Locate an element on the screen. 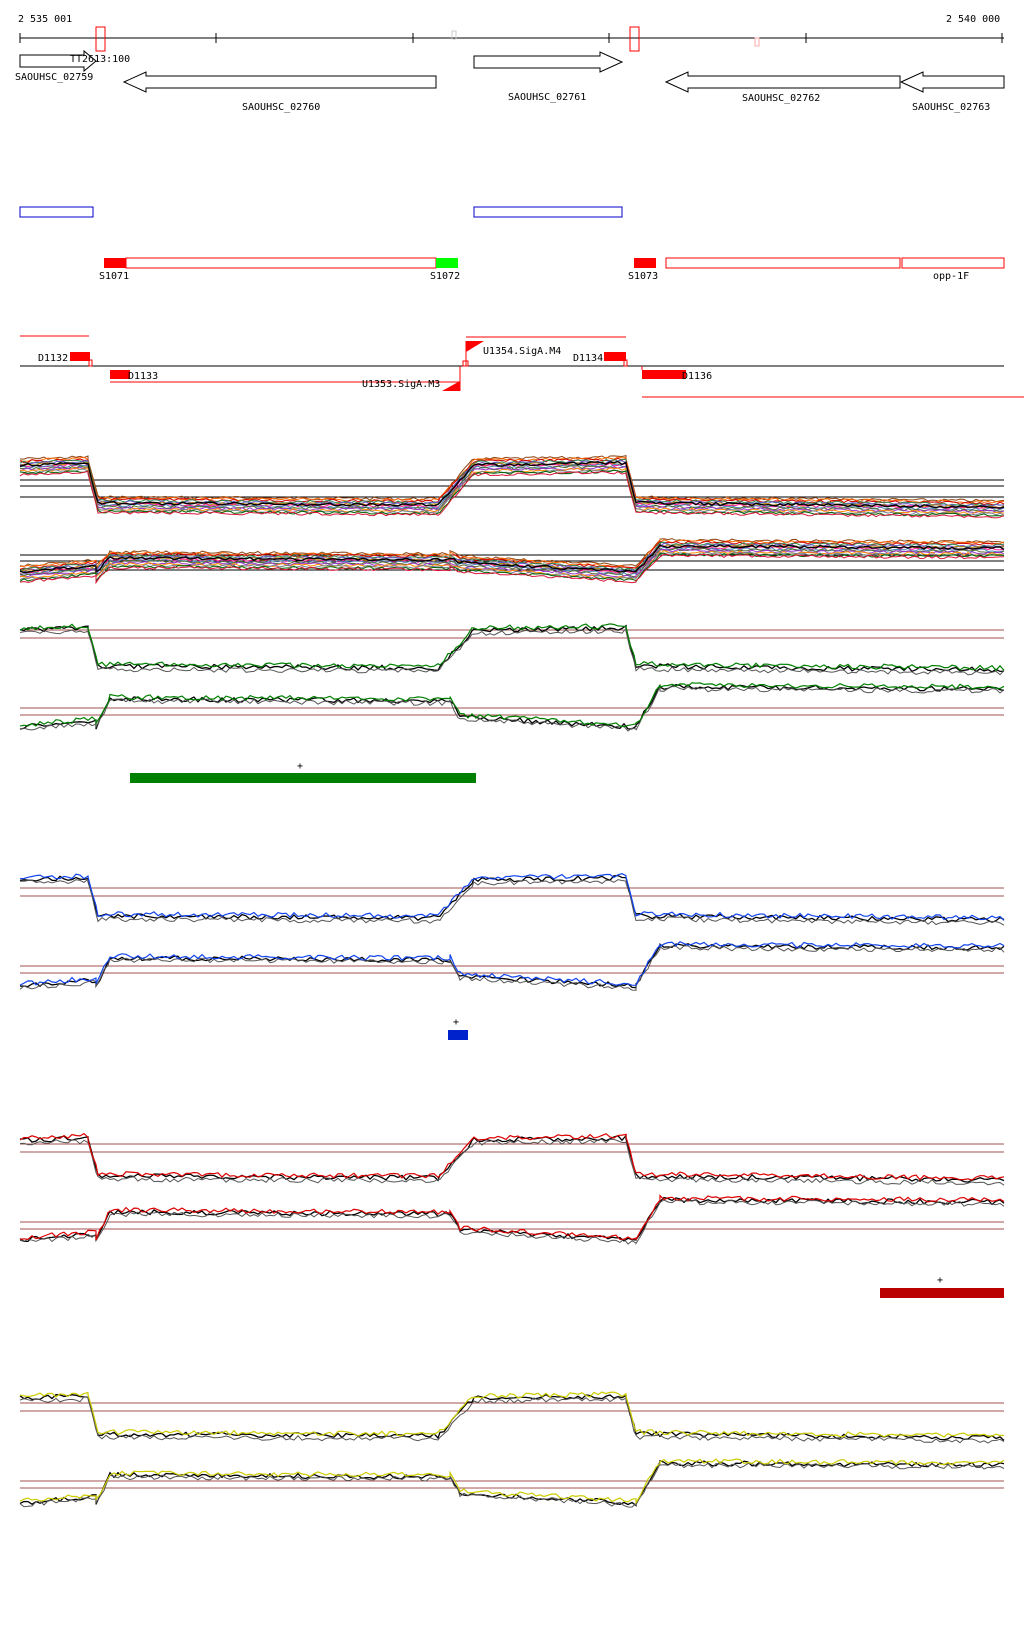 This screenshot has width=1024, height=1640. feature-label: D1134 is located at coordinates (588, 358).